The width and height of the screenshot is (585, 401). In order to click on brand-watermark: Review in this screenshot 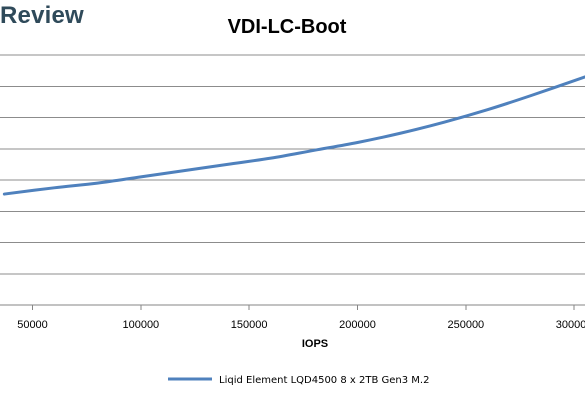, I will do `click(42, 15)`.